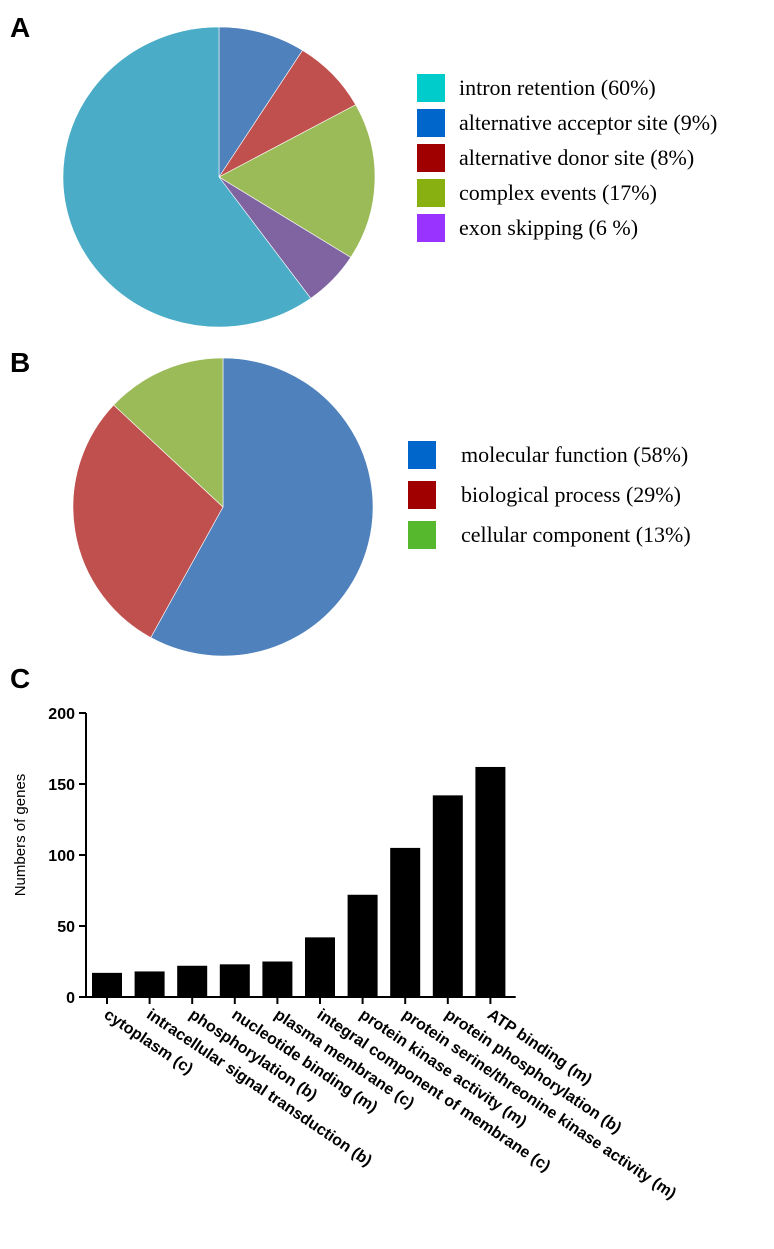  I want to click on pie-slice-complex-events, so click(297, 181).